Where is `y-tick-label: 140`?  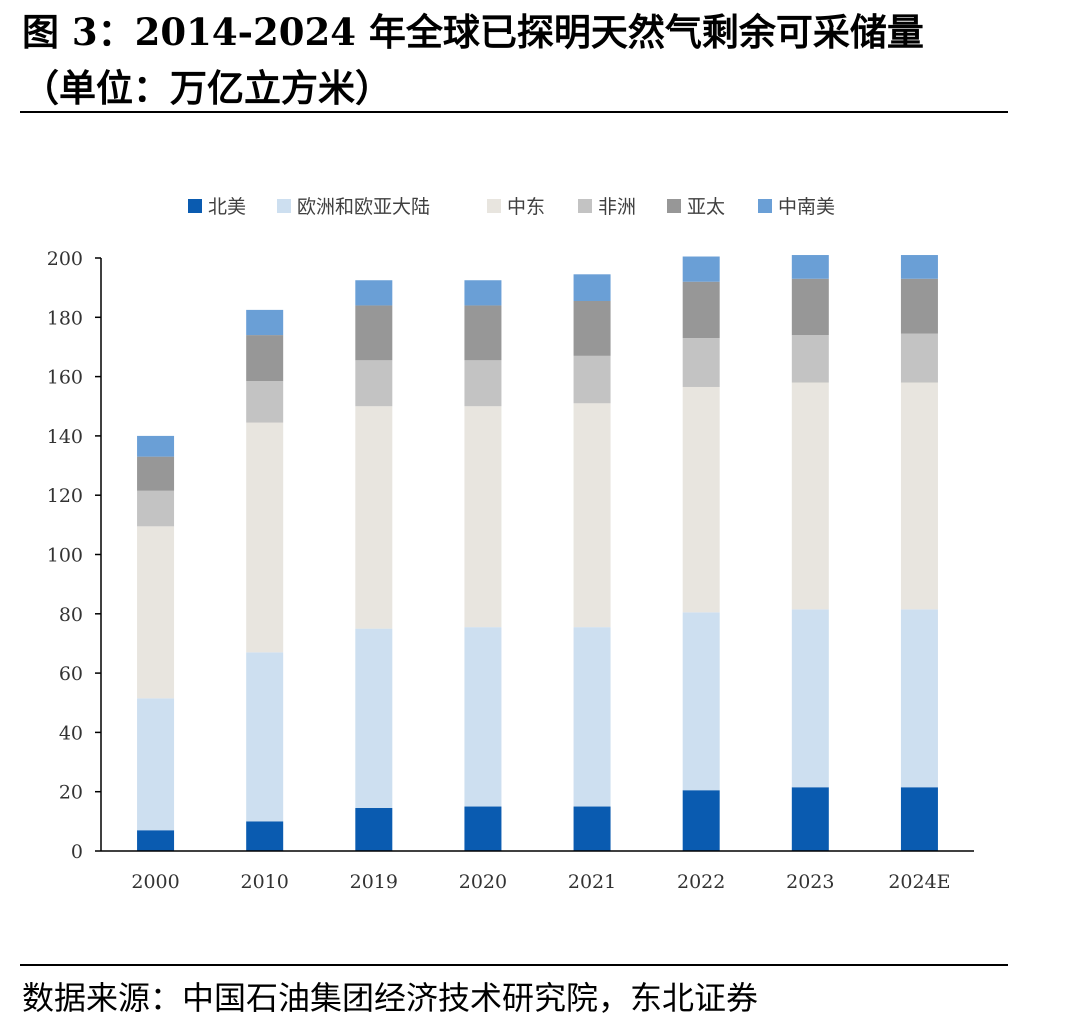 y-tick-label: 140 is located at coordinates (65, 437).